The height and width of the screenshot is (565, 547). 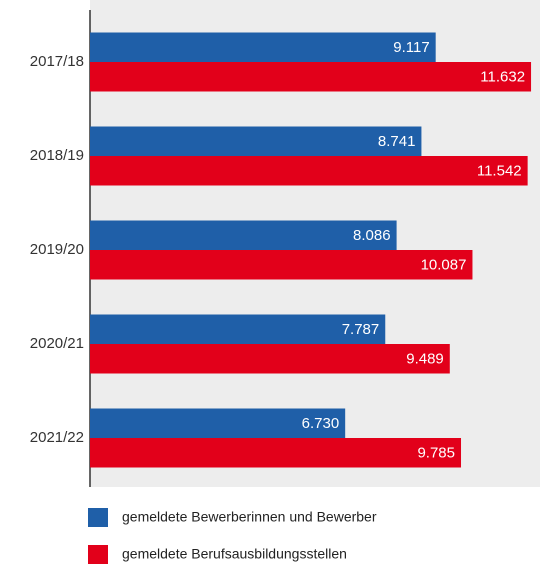 I want to click on data-label: 11.632, so click(x=502, y=77).